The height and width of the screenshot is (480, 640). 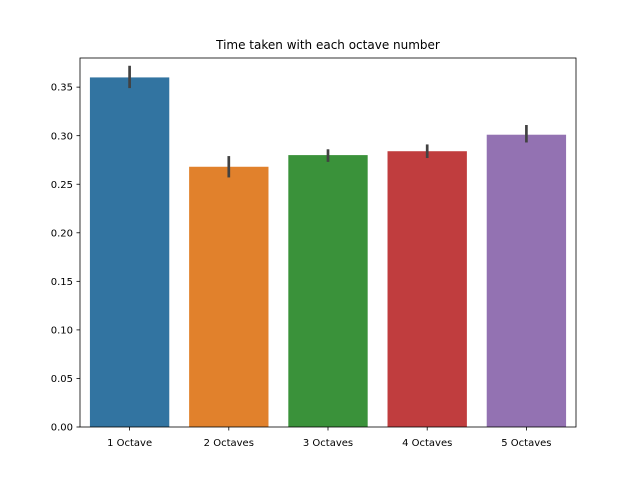 What do you see at coordinates (427, 443) in the screenshot?
I see `x-tick-label: 4 Octaves` at bounding box center [427, 443].